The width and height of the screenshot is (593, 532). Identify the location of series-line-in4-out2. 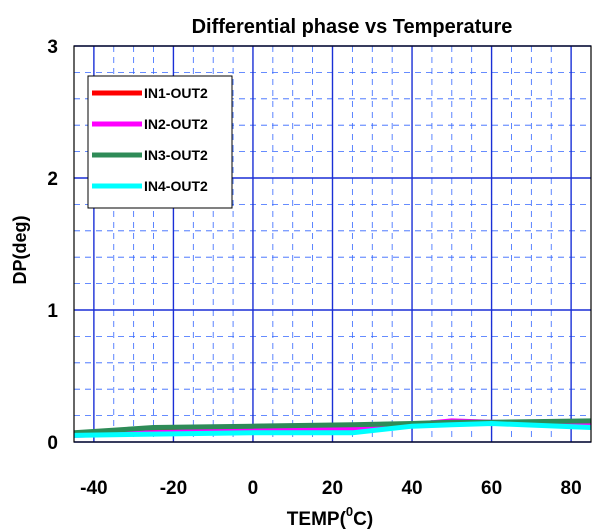
(332, 429).